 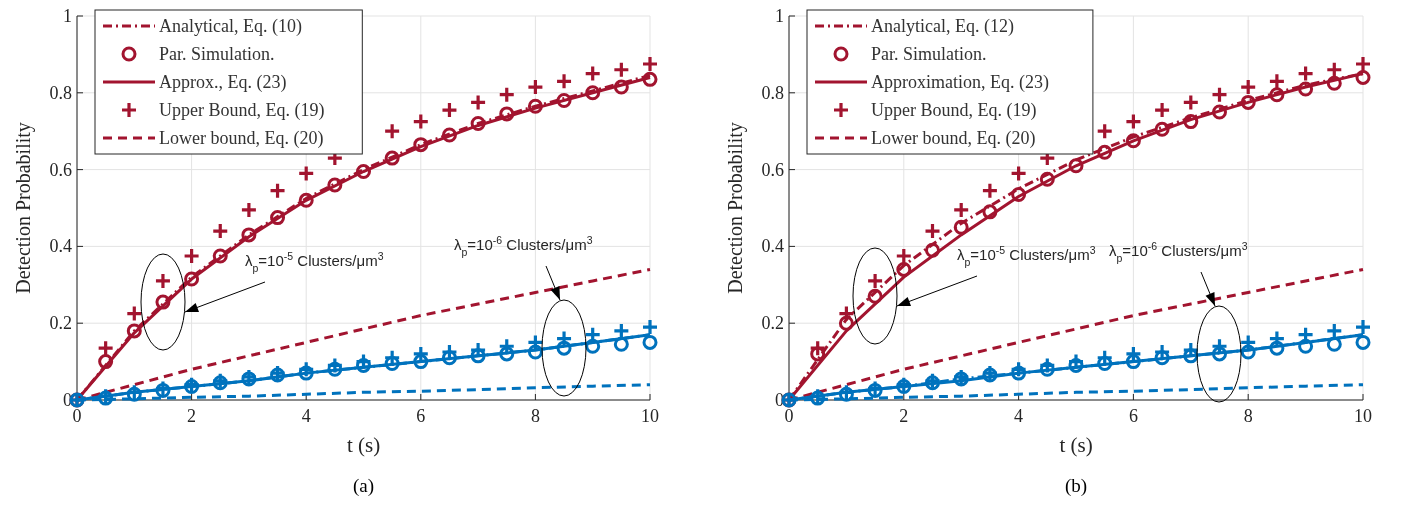 What do you see at coordinates (960, 82) in the screenshot?
I see `legend-label: Approximation, Eq. (23)` at bounding box center [960, 82].